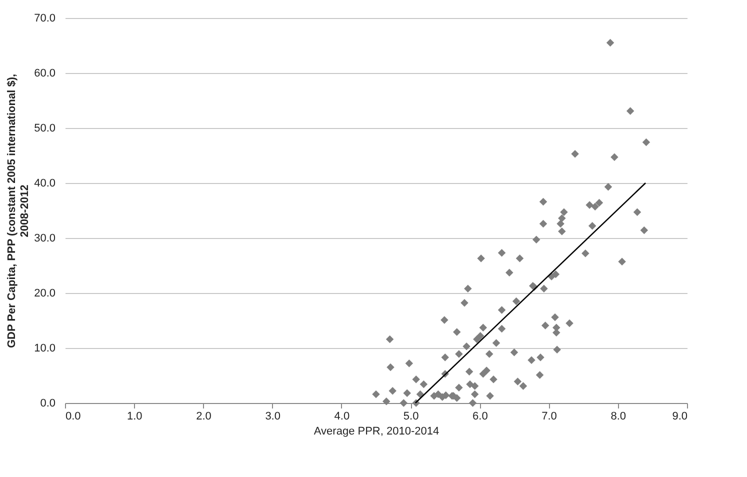 The height and width of the screenshot is (477, 747). I want to click on x-tick-label: 4.0, so click(342, 416).